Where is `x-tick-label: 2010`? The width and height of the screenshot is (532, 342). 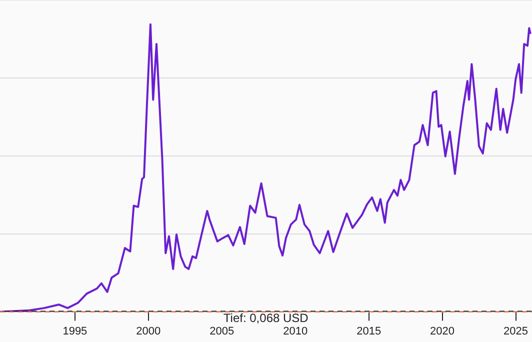 x-tick-label: 2010 is located at coordinates (295, 331).